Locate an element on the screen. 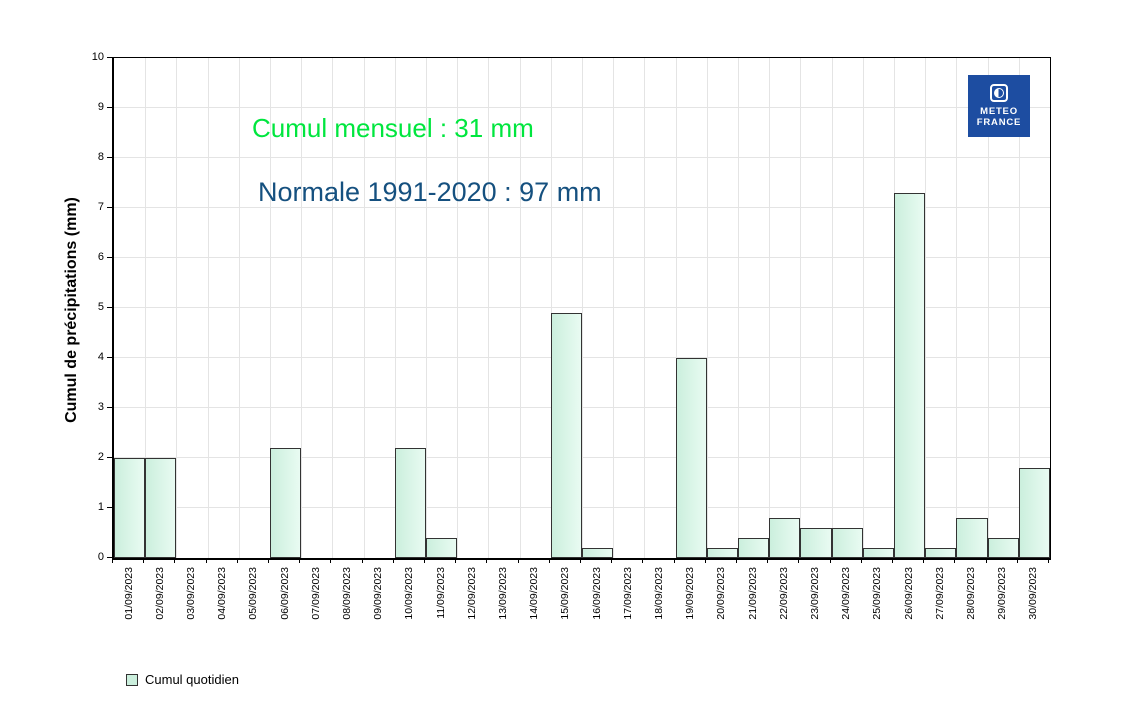 The width and height of the screenshot is (1134, 715). y-tick-label: 10 is located at coordinates (97, 57).